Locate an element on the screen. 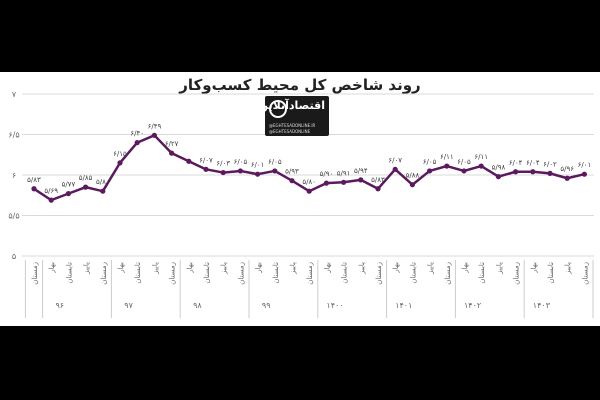  data-label: ۵/۸۵ is located at coordinates (86, 178).